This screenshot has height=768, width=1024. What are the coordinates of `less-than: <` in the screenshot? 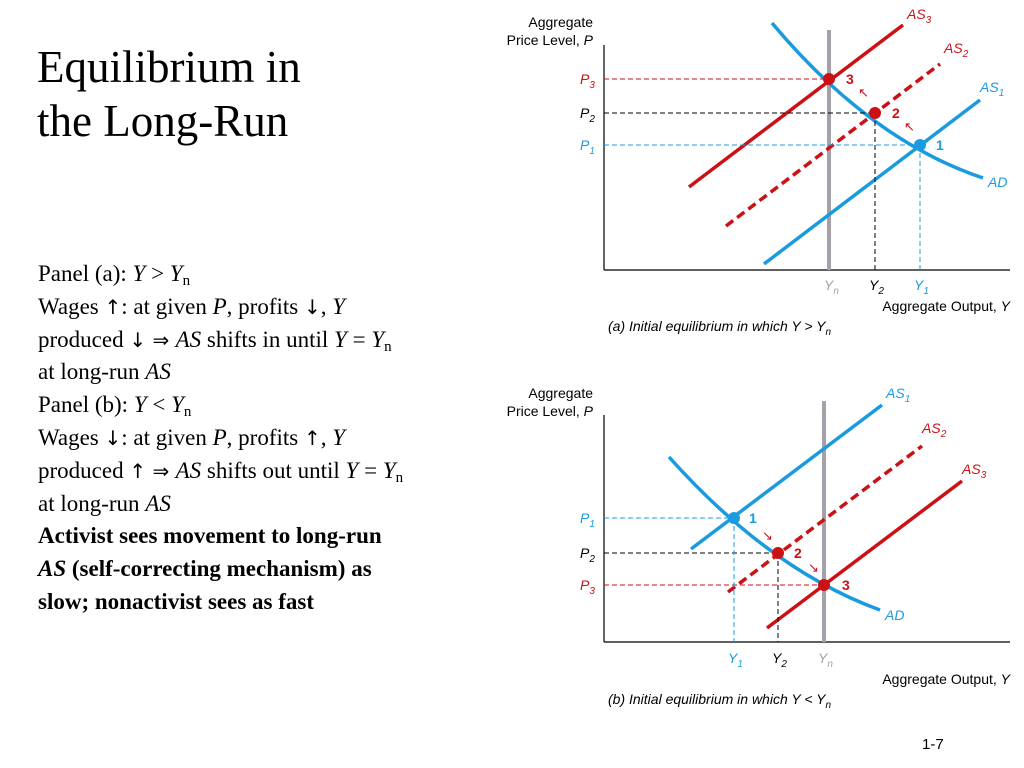 It's located at (159, 405).